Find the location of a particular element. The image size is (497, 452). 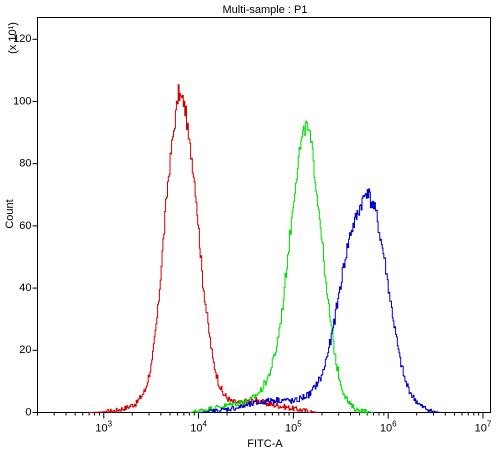

y-axis-ticks: 0 20 40 60 80 100 120 is located at coordinates (25, 225).